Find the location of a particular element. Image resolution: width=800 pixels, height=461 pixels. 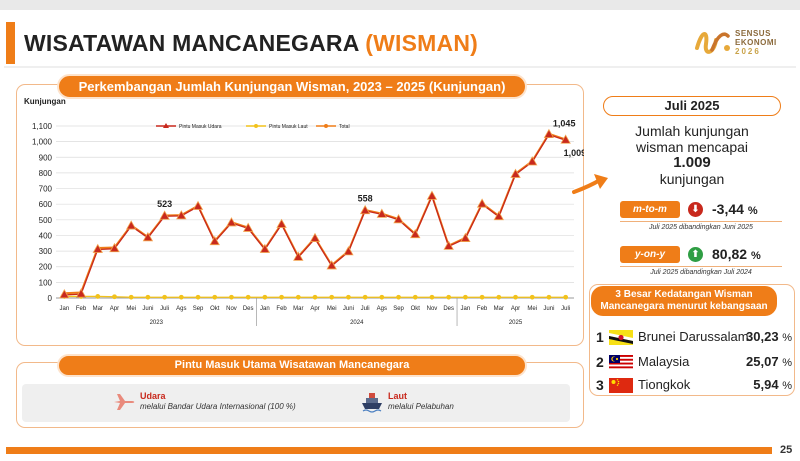

malaysia-flag-icon is located at coordinates (621, 362).